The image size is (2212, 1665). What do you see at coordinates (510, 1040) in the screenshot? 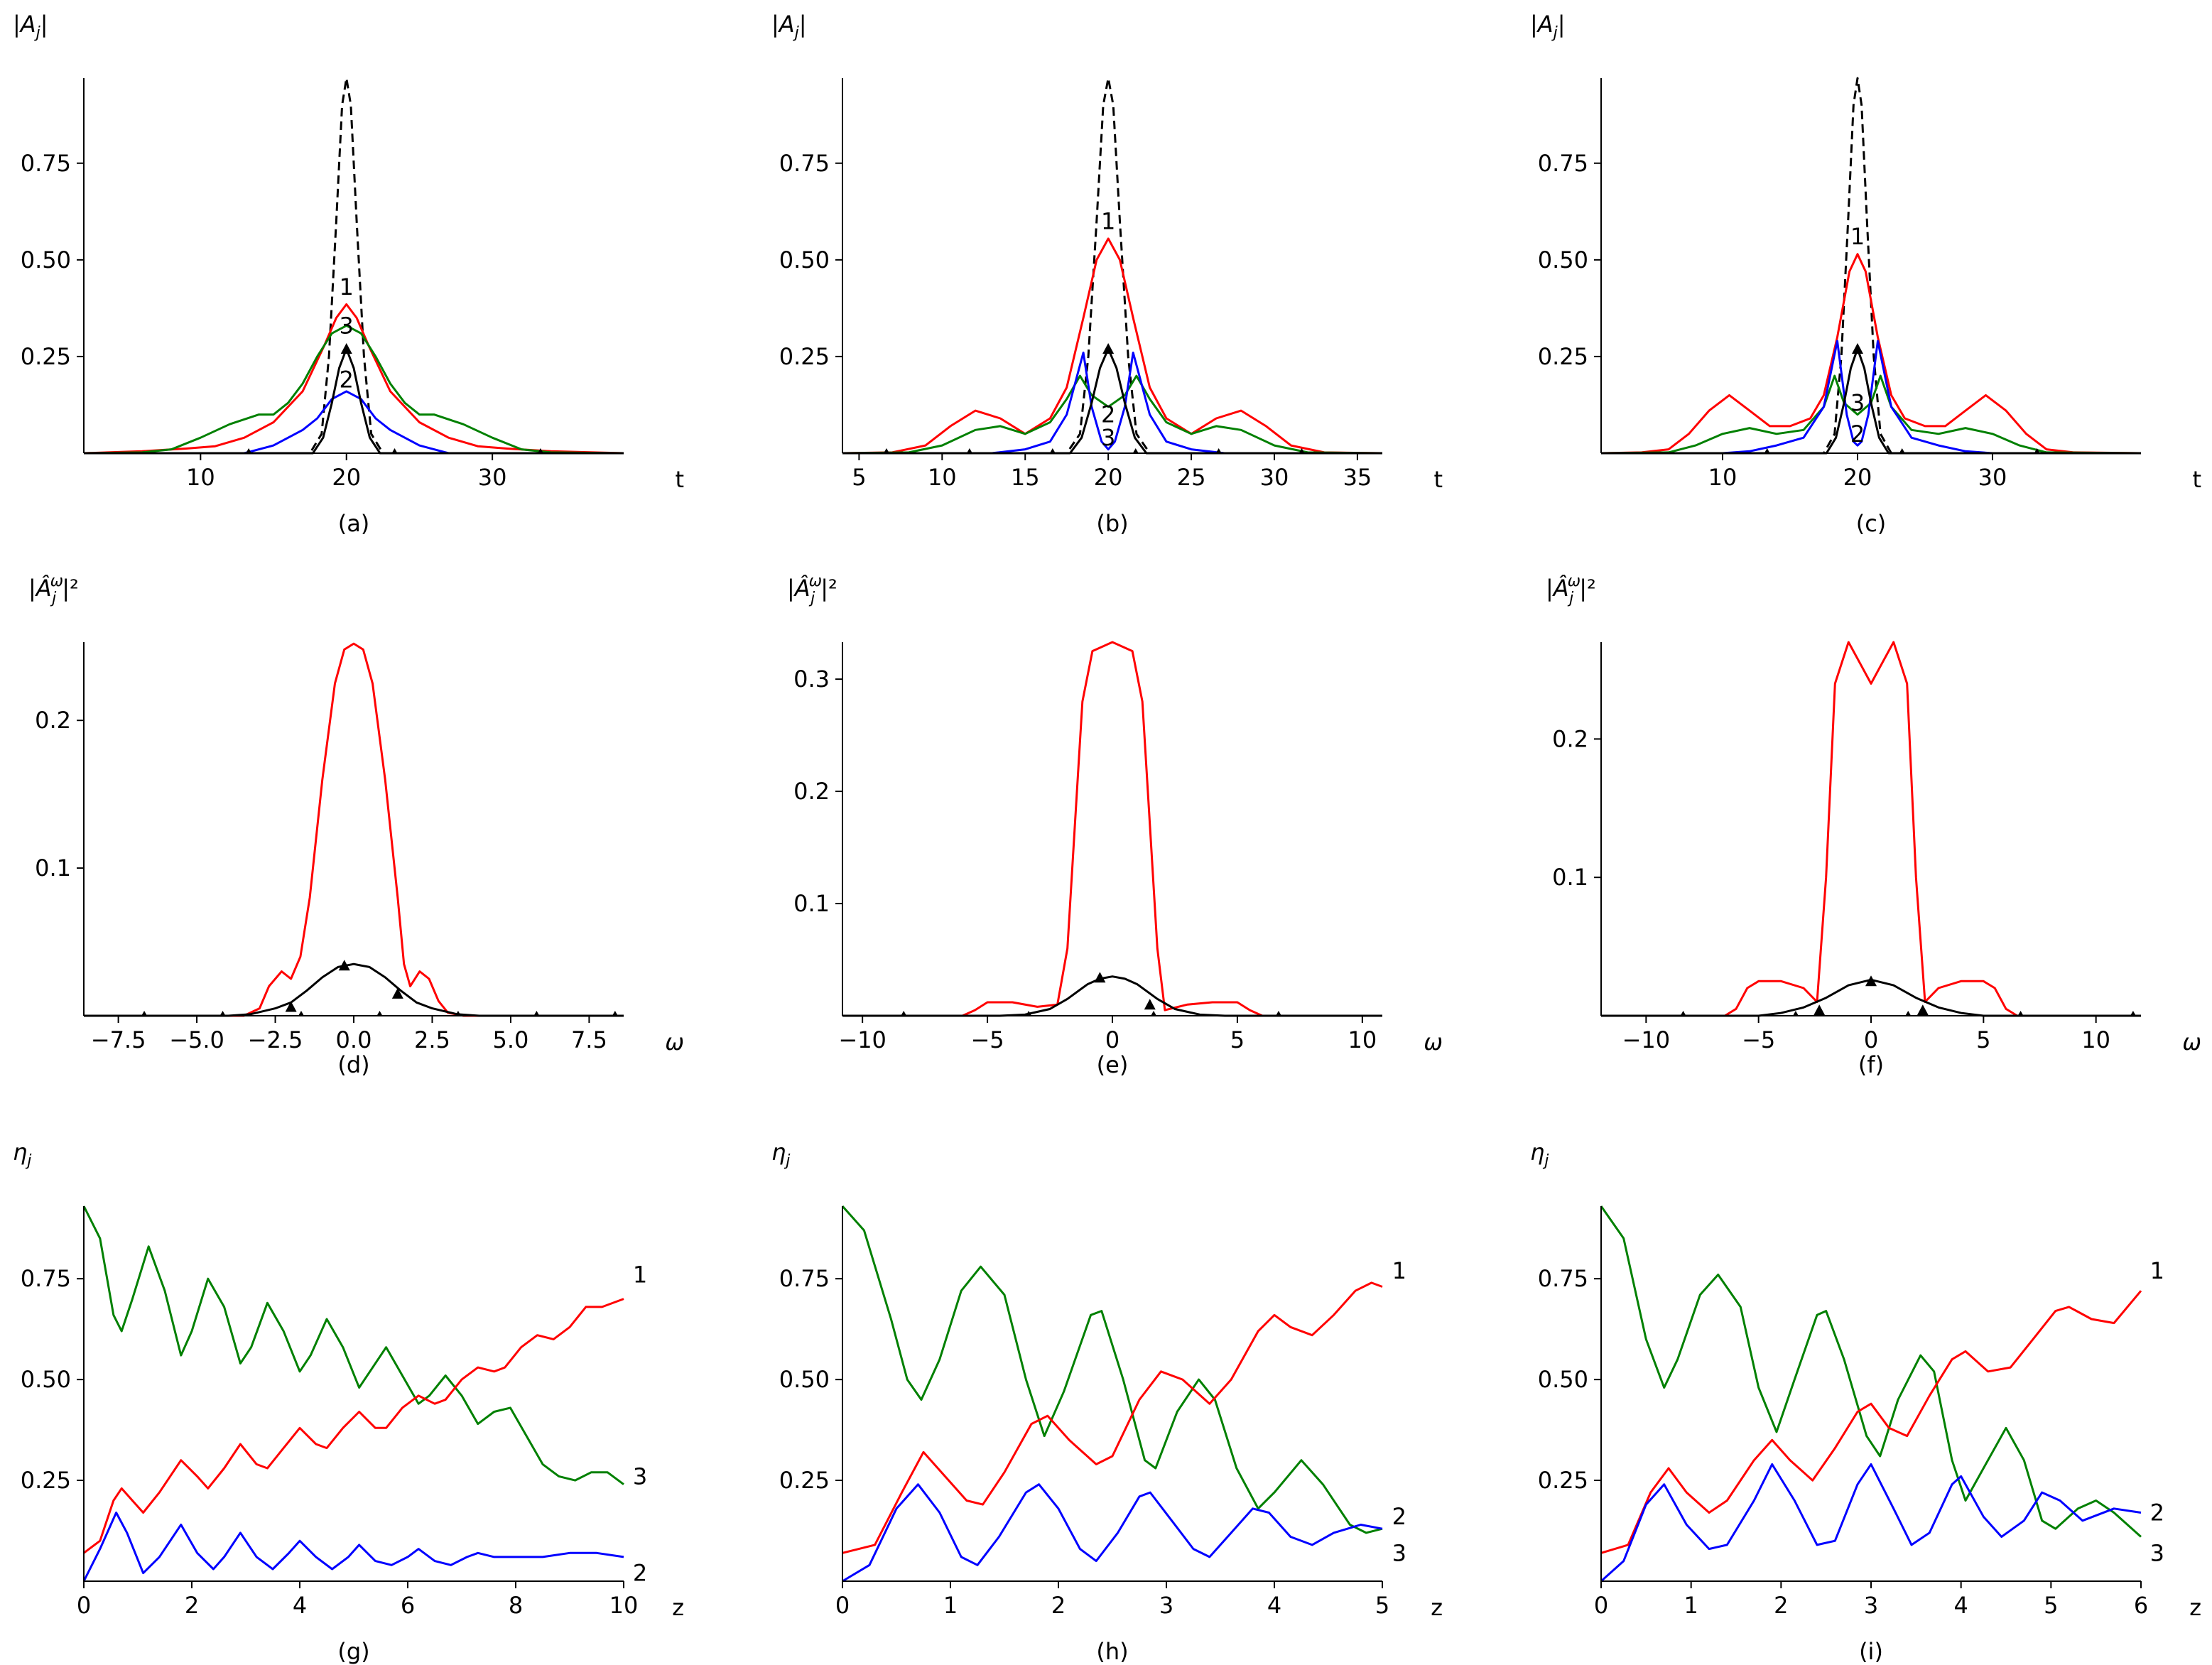
I see `x-tick-label: 5.0` at bounding box center [510, 1040].